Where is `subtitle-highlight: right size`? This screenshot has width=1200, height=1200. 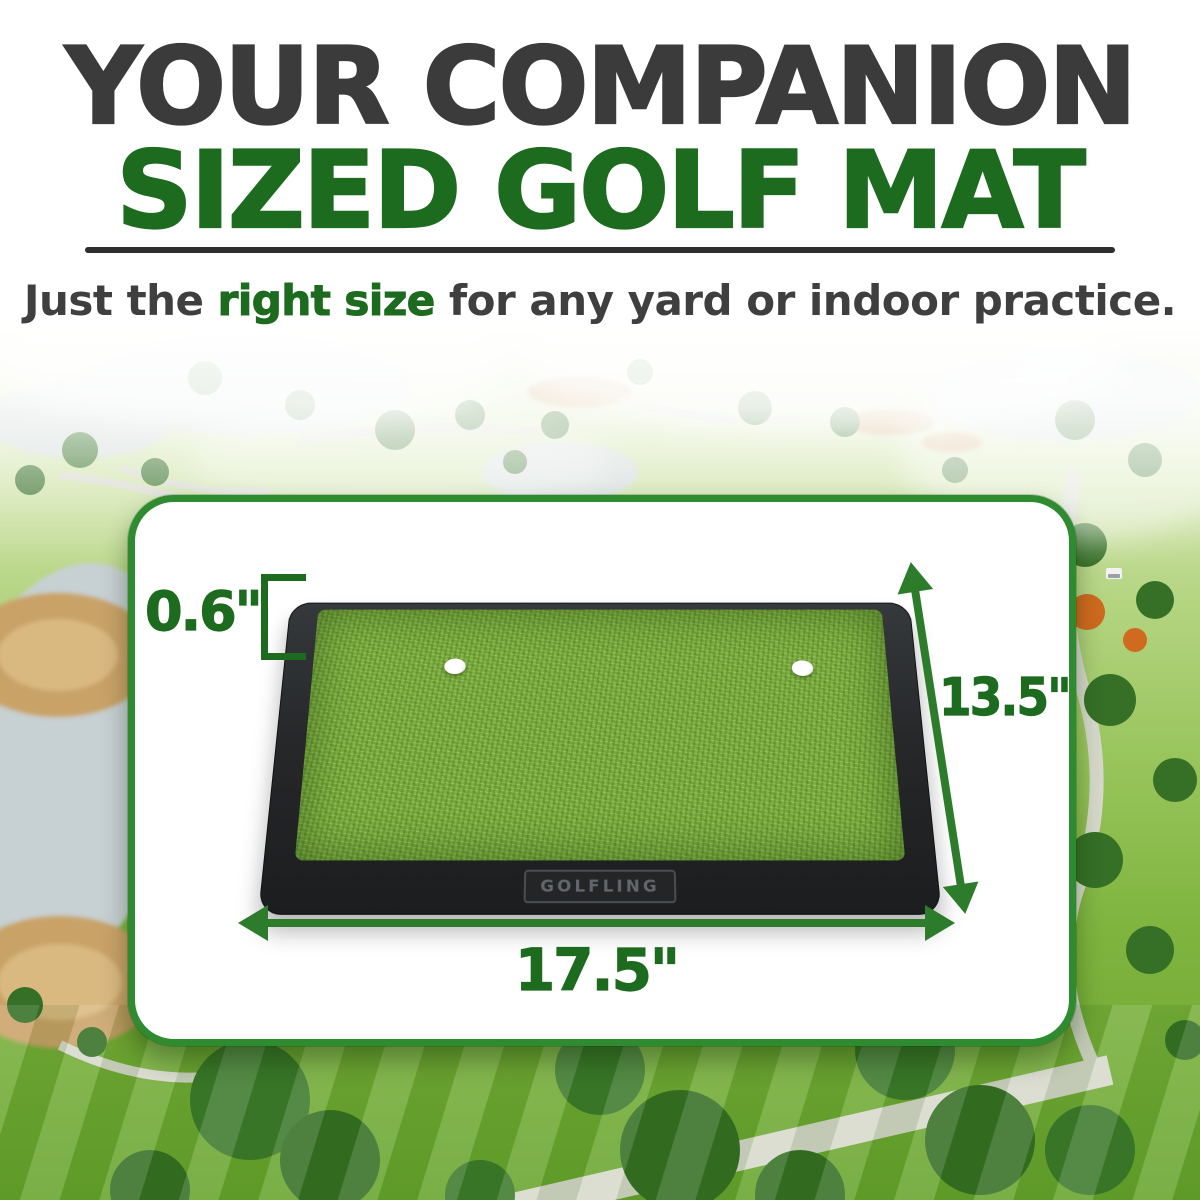 subtitle-highlight: right size is located at coordinates (326, 300).